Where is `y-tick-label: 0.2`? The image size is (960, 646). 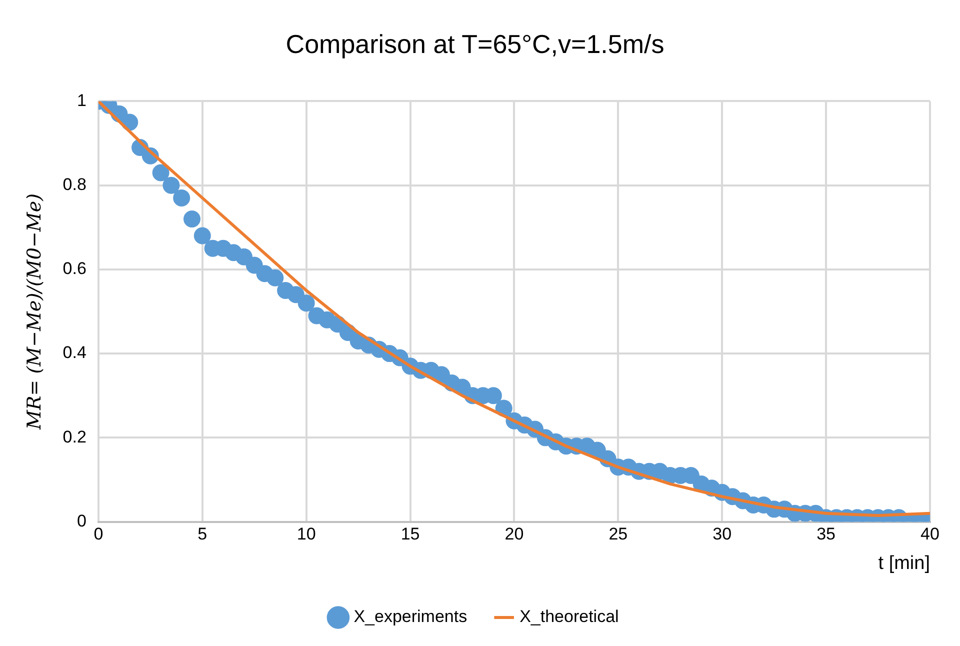
y-tick-label: 0.2 is located at coordinates (74, 436).